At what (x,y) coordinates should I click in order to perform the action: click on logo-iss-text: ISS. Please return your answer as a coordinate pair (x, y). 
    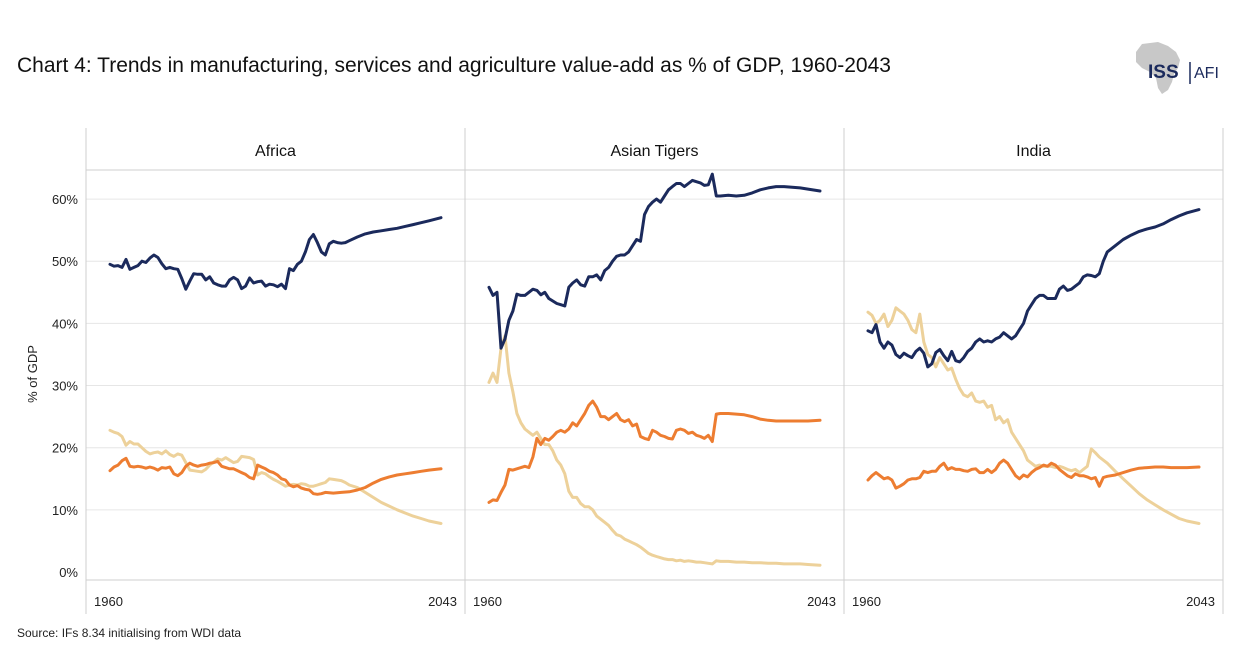
    Looking at the image, I should click on (1163, 72).